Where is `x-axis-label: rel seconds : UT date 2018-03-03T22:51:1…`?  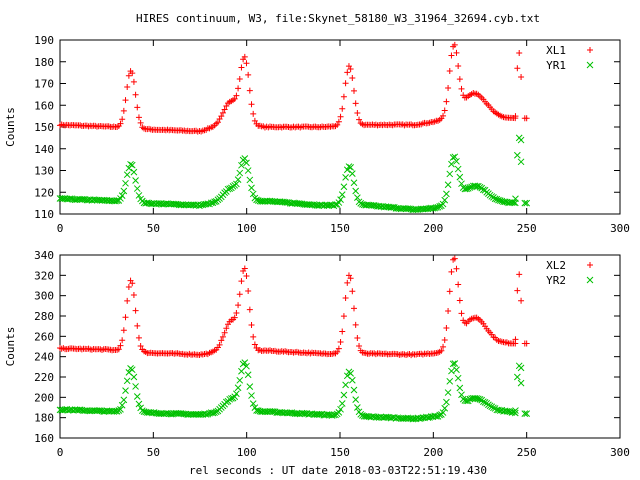 x-axis-label: rel seconds : UT date 2018-03-03T22:51:1… is located at coordinates (338, 470).